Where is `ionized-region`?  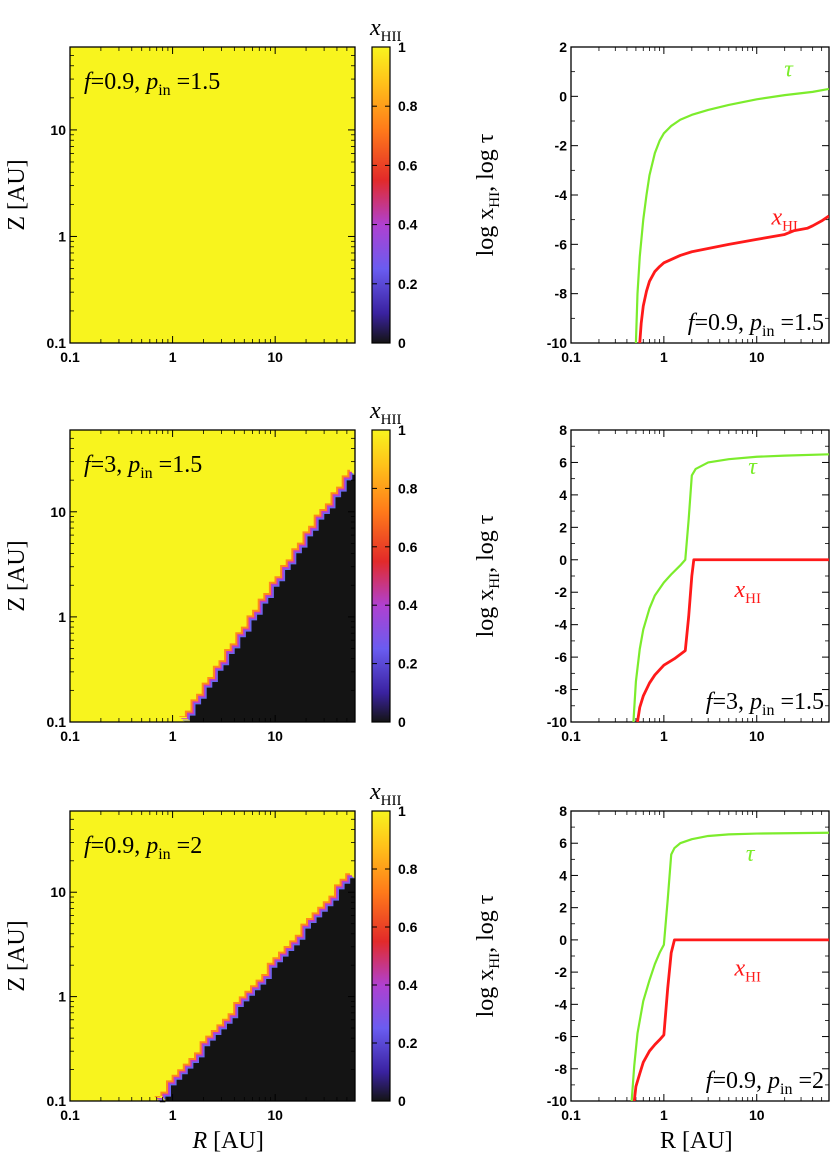
ionized-region is located at coordinates (212, 195).